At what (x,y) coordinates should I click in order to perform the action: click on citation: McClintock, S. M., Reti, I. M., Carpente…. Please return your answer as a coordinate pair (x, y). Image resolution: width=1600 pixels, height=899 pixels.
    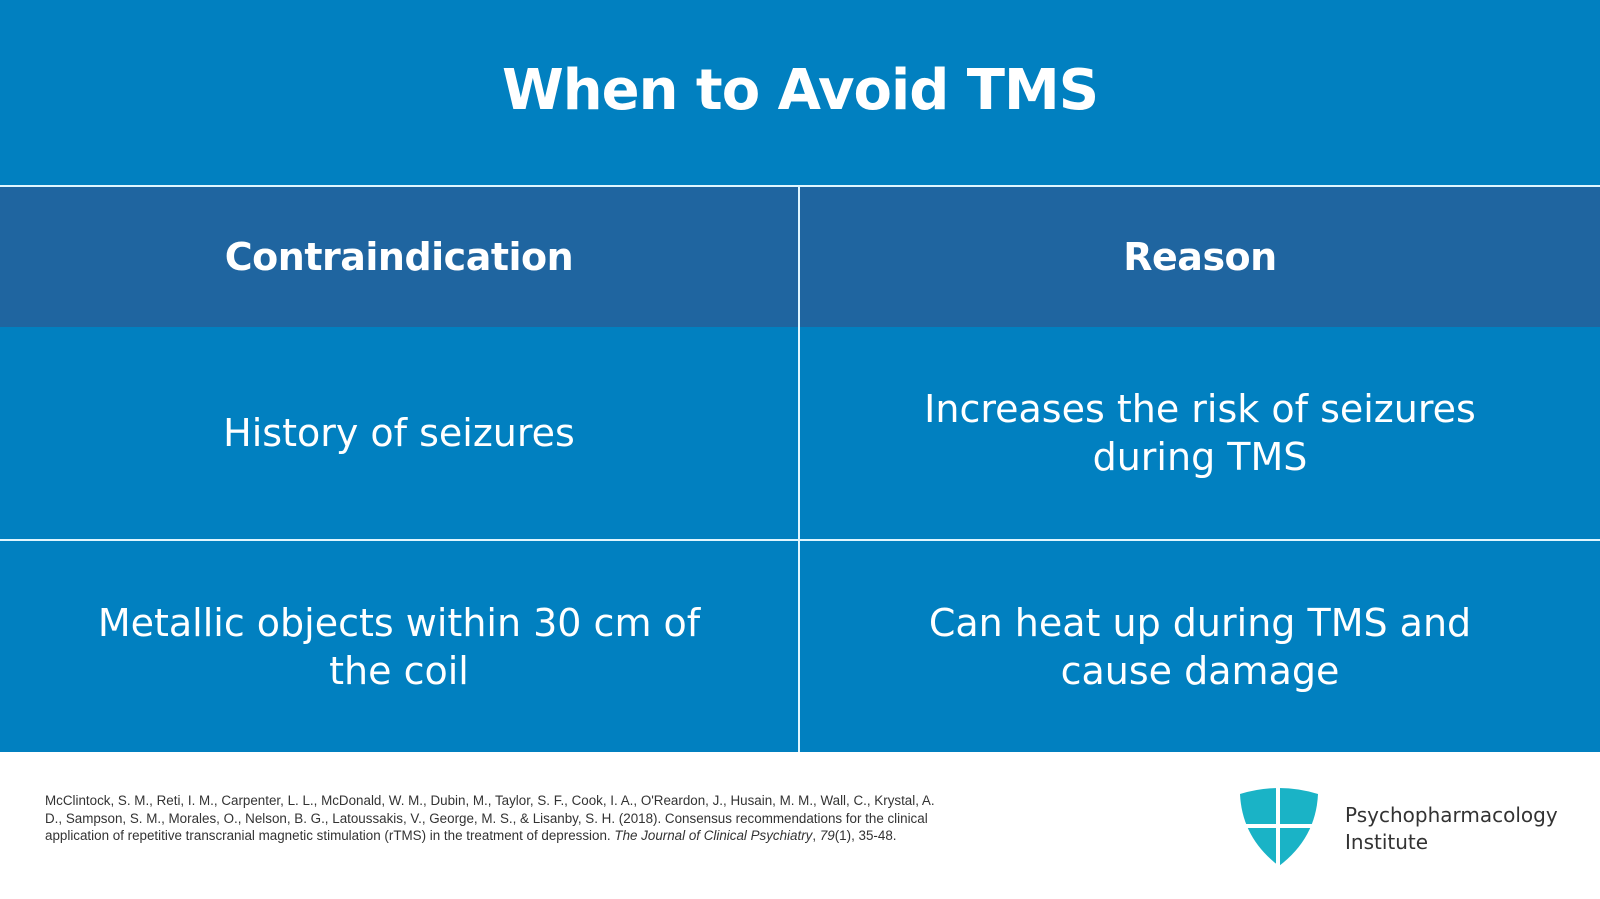
    Looking at the image, I should click on (490, 818).